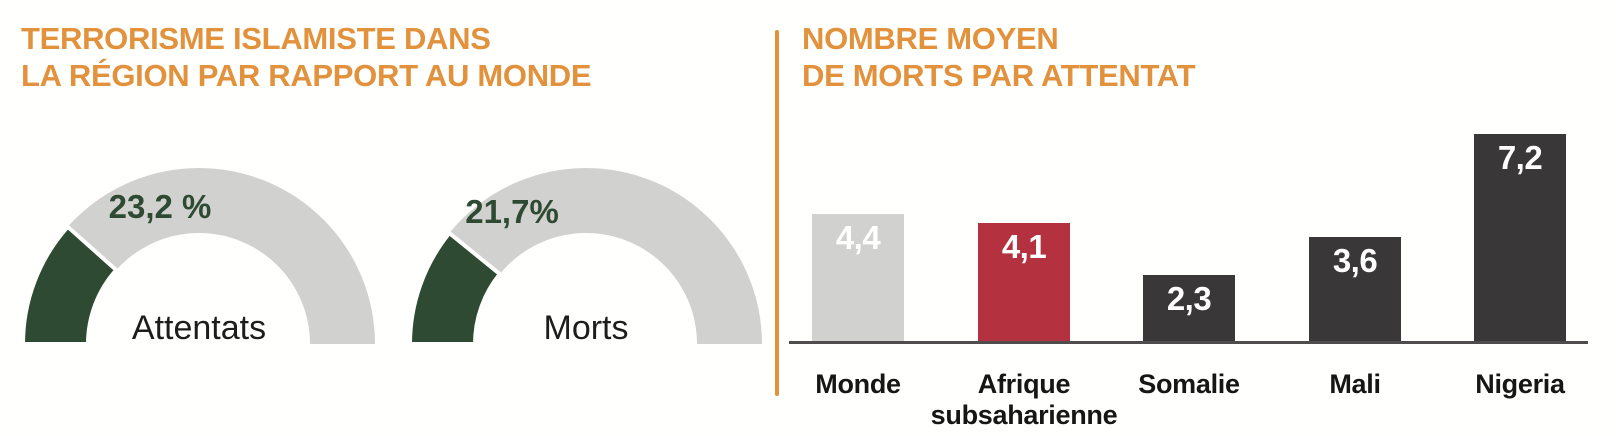 The image size is (1616, 436). Describe the element at coordinates (1188, 342) in the screenshot. I see `x-axis-line` at that location.